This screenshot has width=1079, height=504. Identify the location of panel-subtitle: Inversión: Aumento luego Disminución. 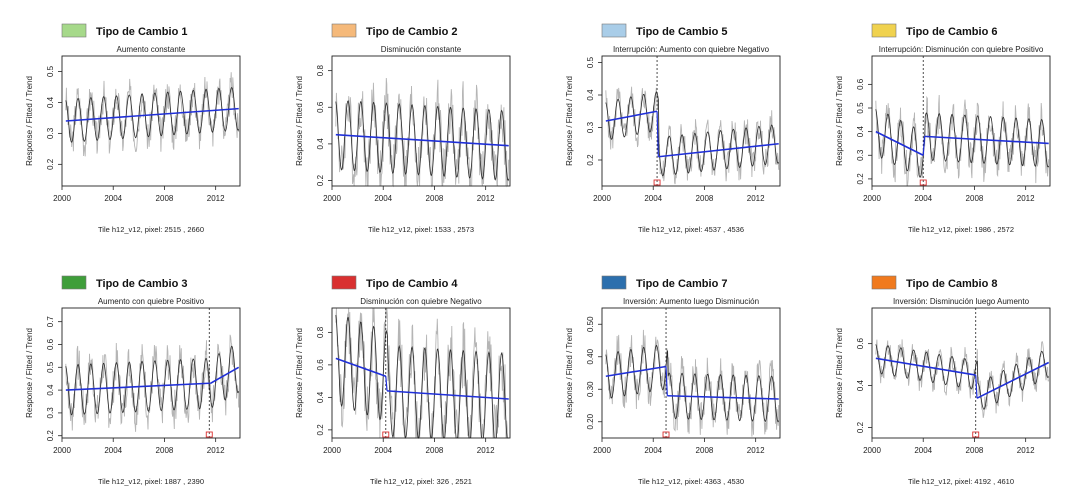
(691, 301).